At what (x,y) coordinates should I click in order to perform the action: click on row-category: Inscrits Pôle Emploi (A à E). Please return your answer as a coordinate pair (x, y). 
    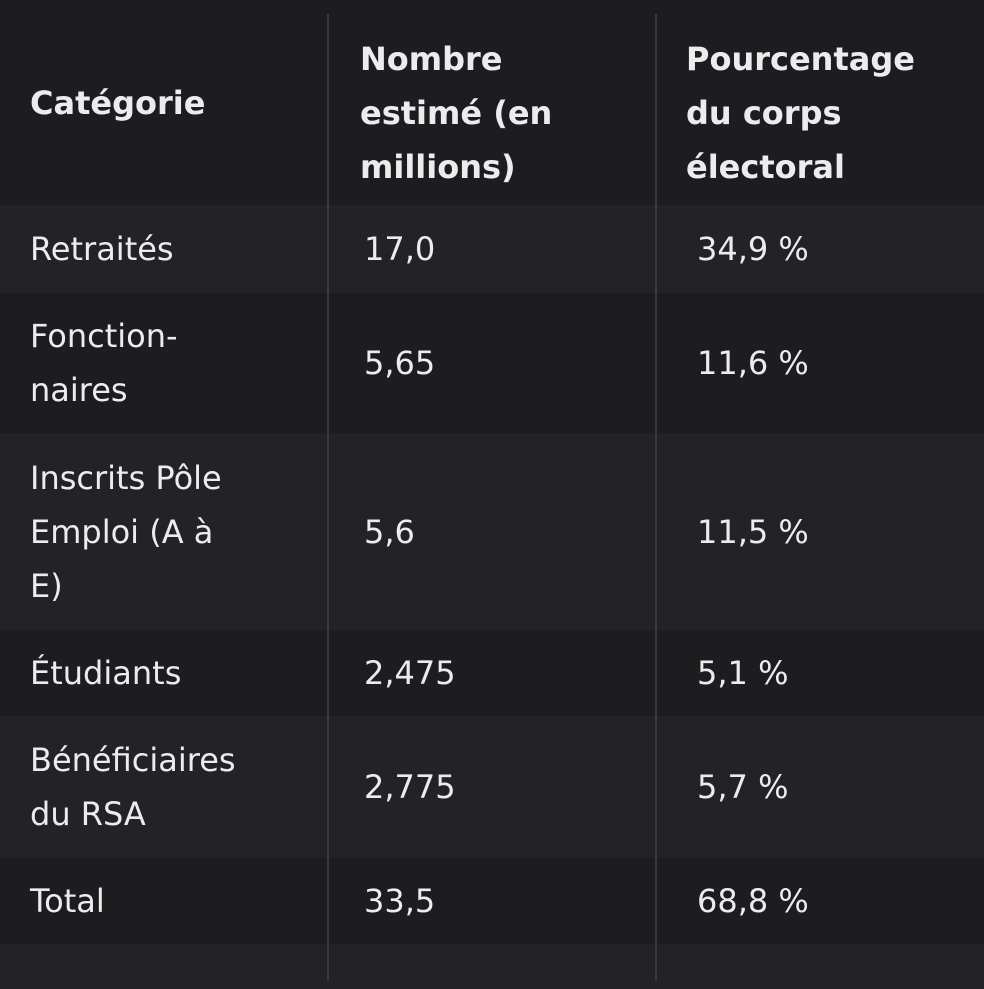
    Looking at the image, I should click on (175, 531).